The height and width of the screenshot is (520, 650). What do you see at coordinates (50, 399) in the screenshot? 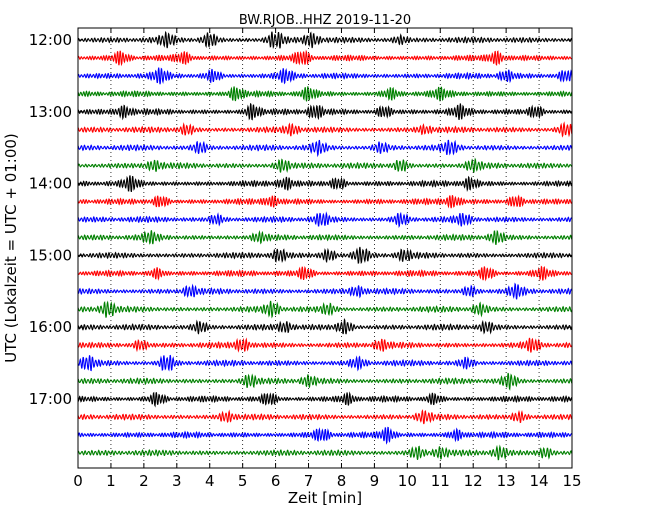
I see `y-tick-label: 17:00` at bounding box center [50, 399].